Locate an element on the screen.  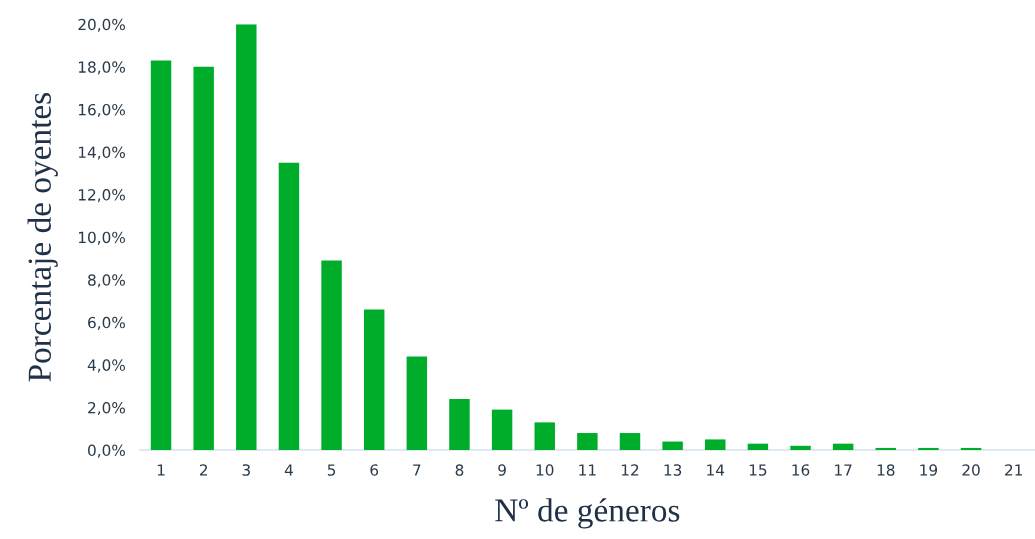
y-tick-label: 18,0% is located at coordinates (101, 68).